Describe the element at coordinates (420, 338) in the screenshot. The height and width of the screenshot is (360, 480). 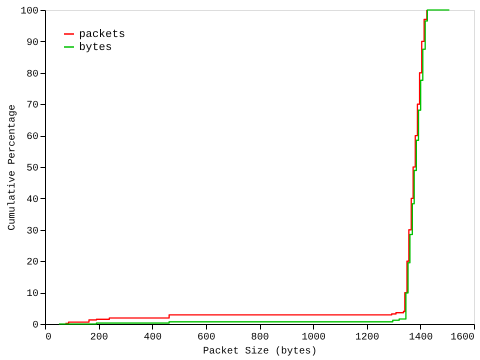
I see `x-tick-label: 1400` at that location.